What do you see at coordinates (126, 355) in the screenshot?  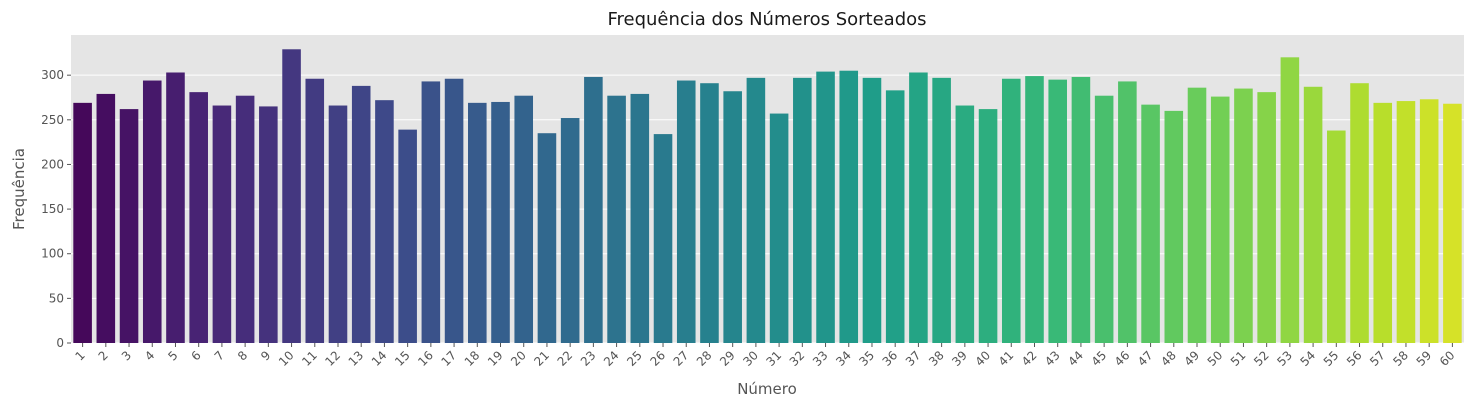 I see `x-tick-label: 3` at bounding box center [126, 355].